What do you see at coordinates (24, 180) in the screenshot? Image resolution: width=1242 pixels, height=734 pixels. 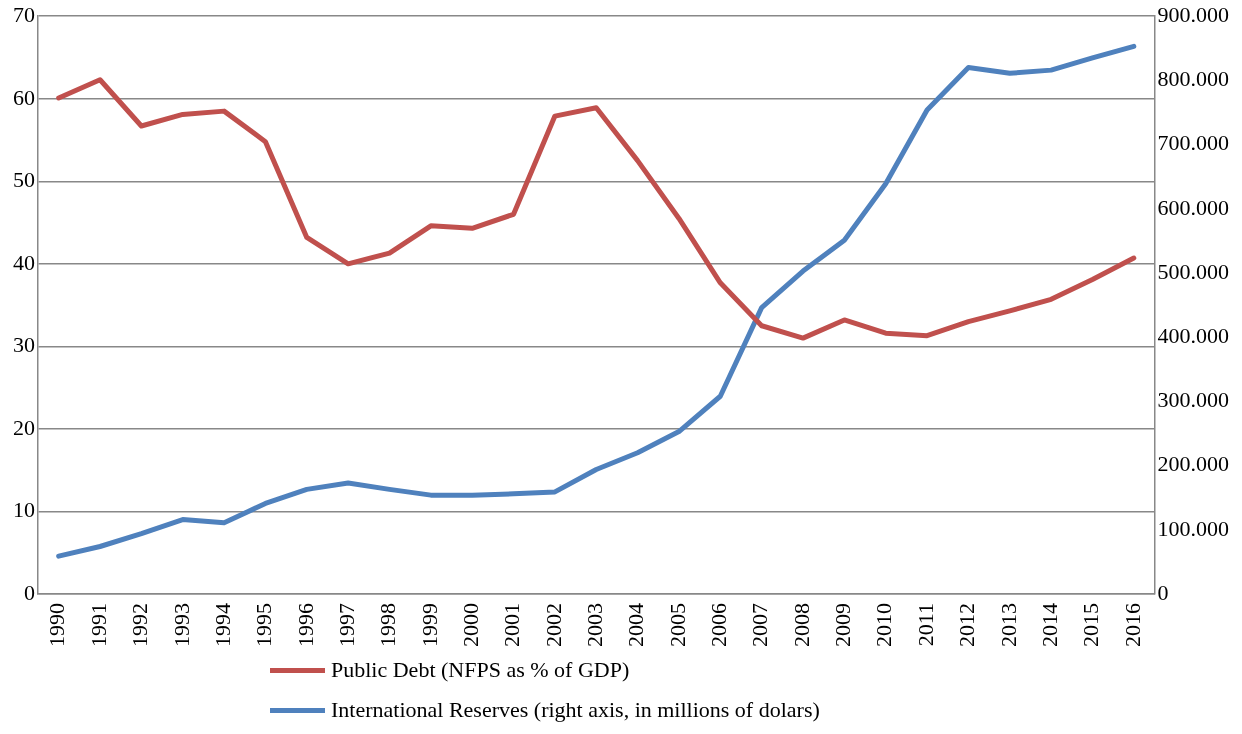 I see `y-tick-label: 50` at bounding box center [24, 180].